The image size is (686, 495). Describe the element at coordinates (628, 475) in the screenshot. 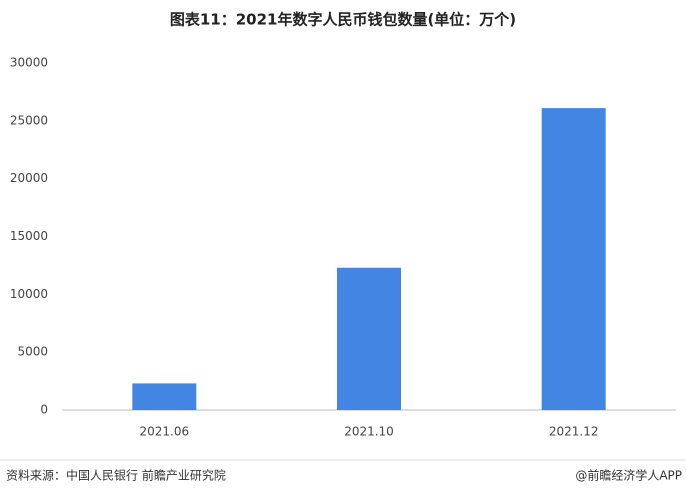

I see `credit: @前瞻经济学人APP` at that location.